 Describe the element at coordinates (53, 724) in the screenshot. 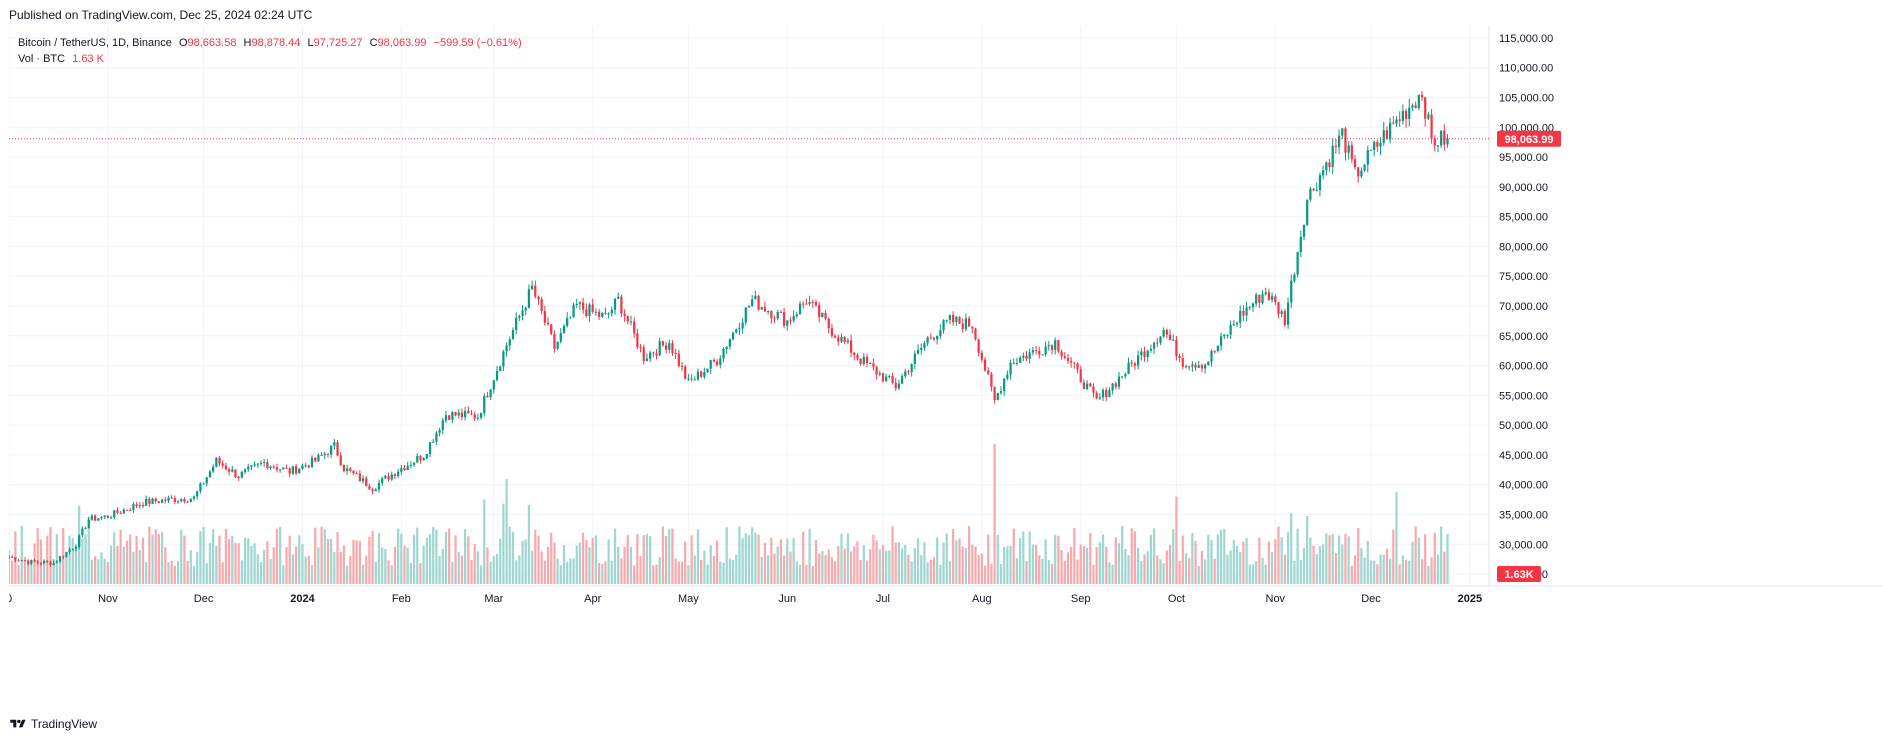

I see `footer-brand: TradingView` at that location.